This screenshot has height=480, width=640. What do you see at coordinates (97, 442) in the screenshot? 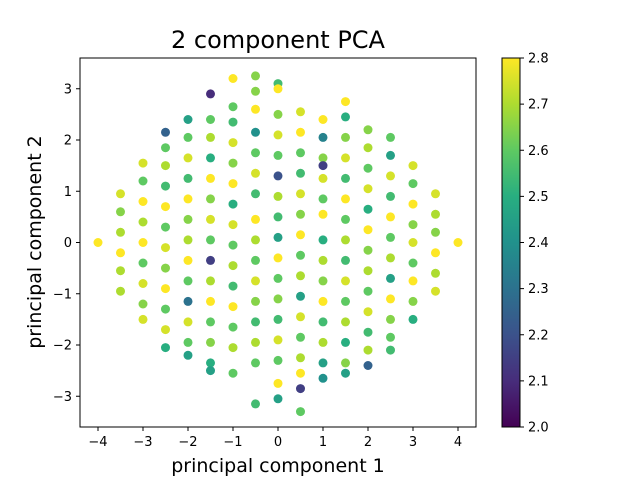
I see `x-tick-label: −4` at bounding box center [97, 442].